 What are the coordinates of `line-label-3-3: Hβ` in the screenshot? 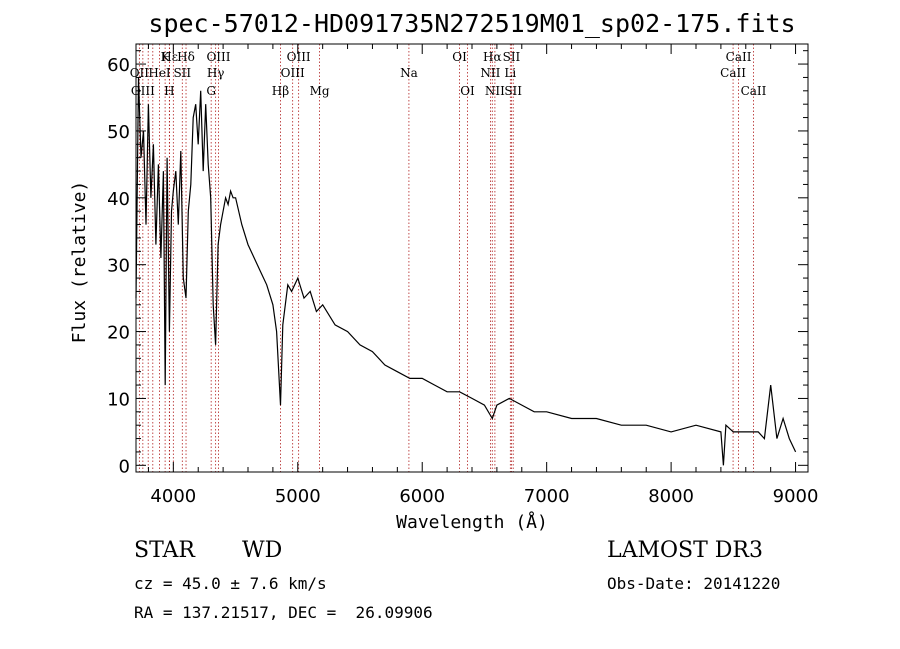 It's located at (280, 91).